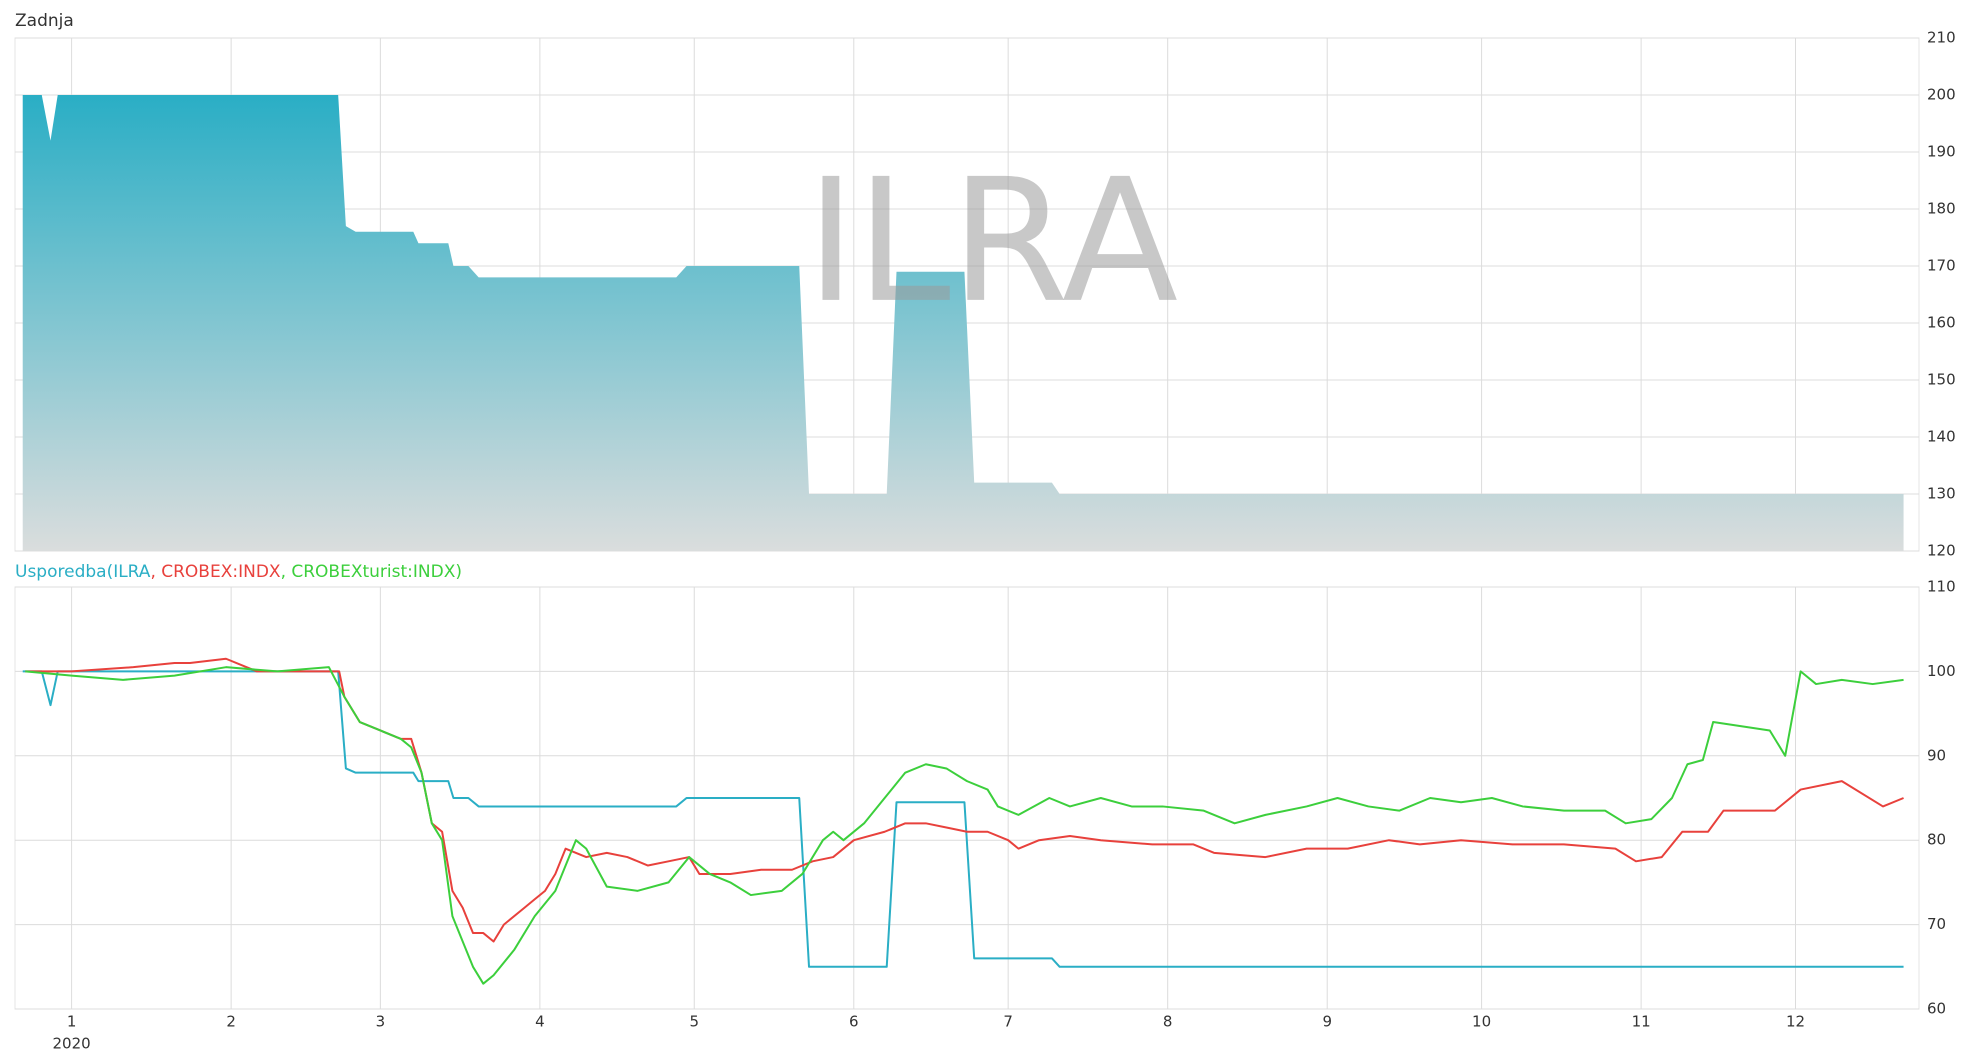 The image size is (1963, 1053). I want to click on y-tick-label: 120, so click(1941, 551).